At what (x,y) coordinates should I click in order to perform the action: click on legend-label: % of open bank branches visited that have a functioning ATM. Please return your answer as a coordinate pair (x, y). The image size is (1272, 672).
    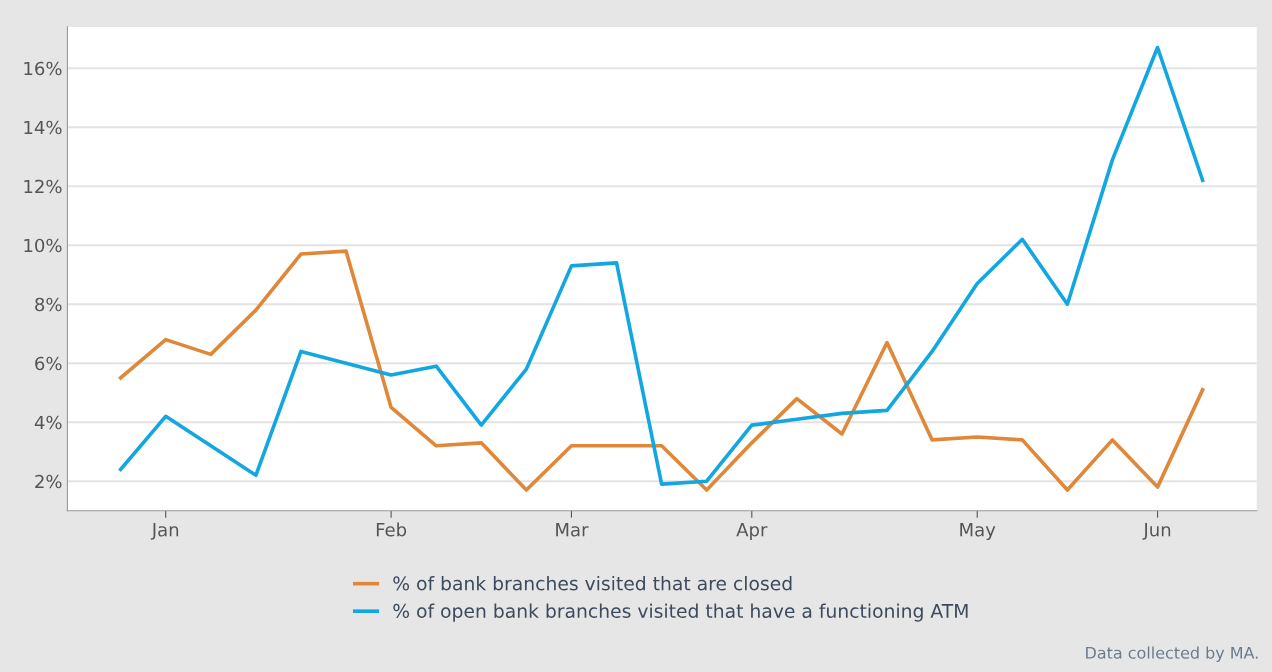
    Looking at the image, I should click on (680, 612).